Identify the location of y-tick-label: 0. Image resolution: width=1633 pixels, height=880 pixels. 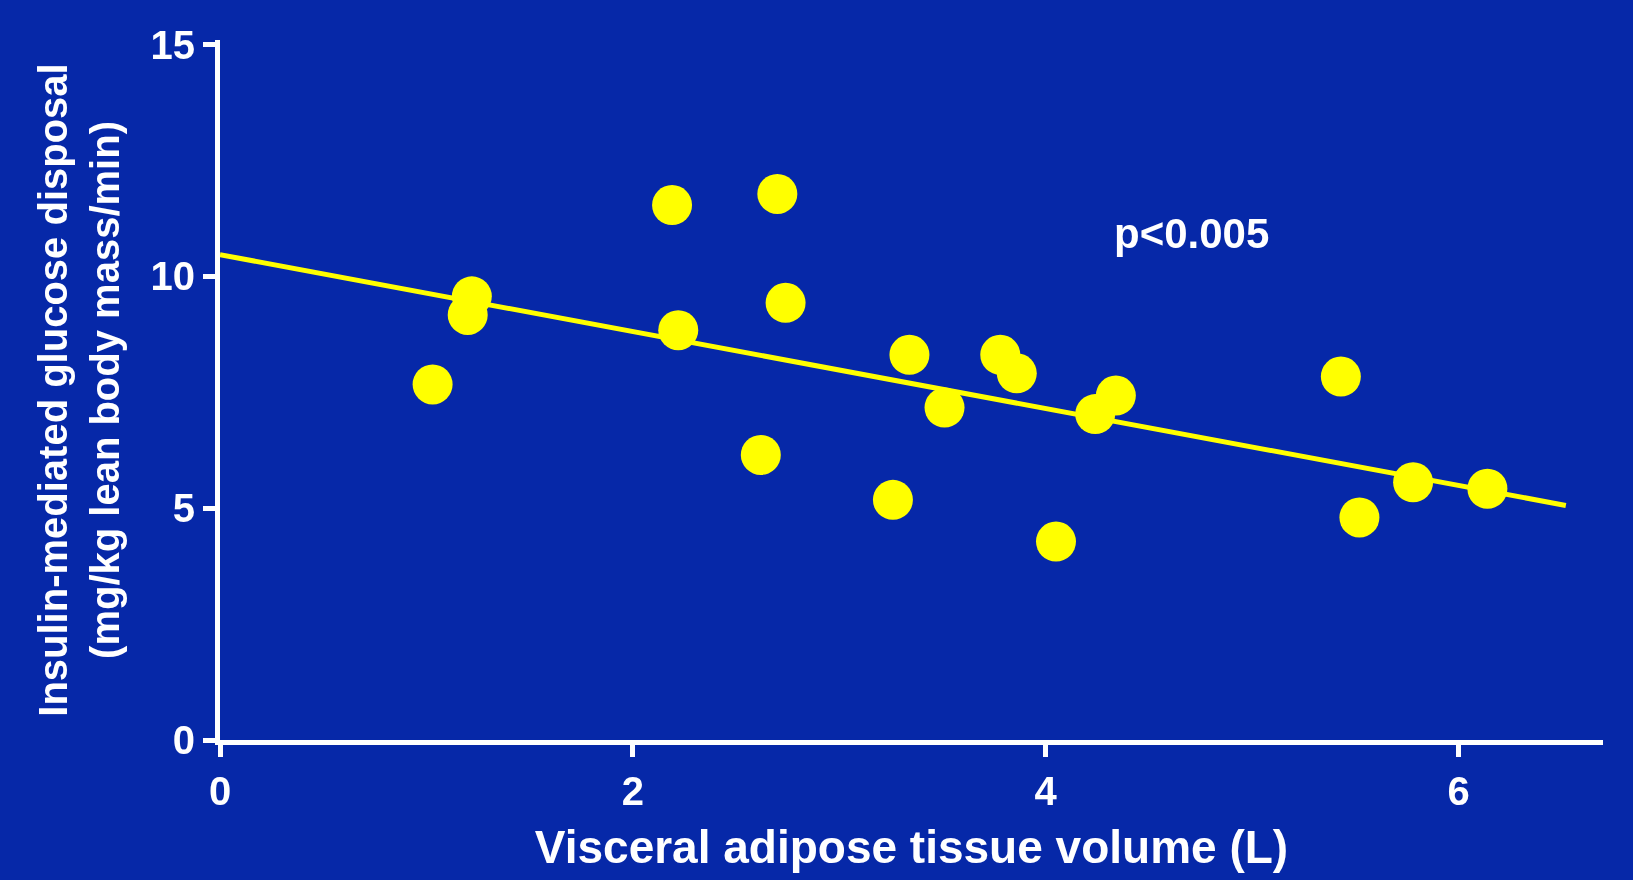
(183, 740).